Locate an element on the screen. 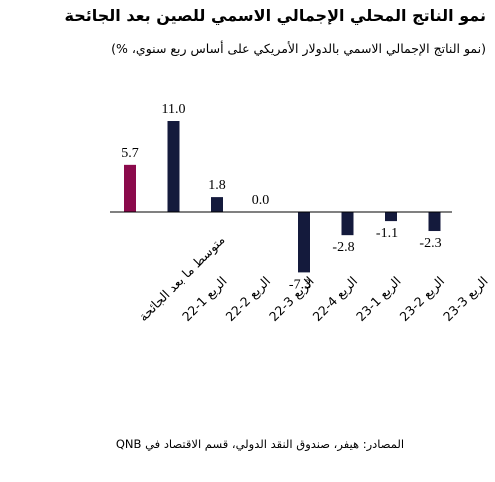  value-label-7: -1.1 is located at coordinates (387, 233).